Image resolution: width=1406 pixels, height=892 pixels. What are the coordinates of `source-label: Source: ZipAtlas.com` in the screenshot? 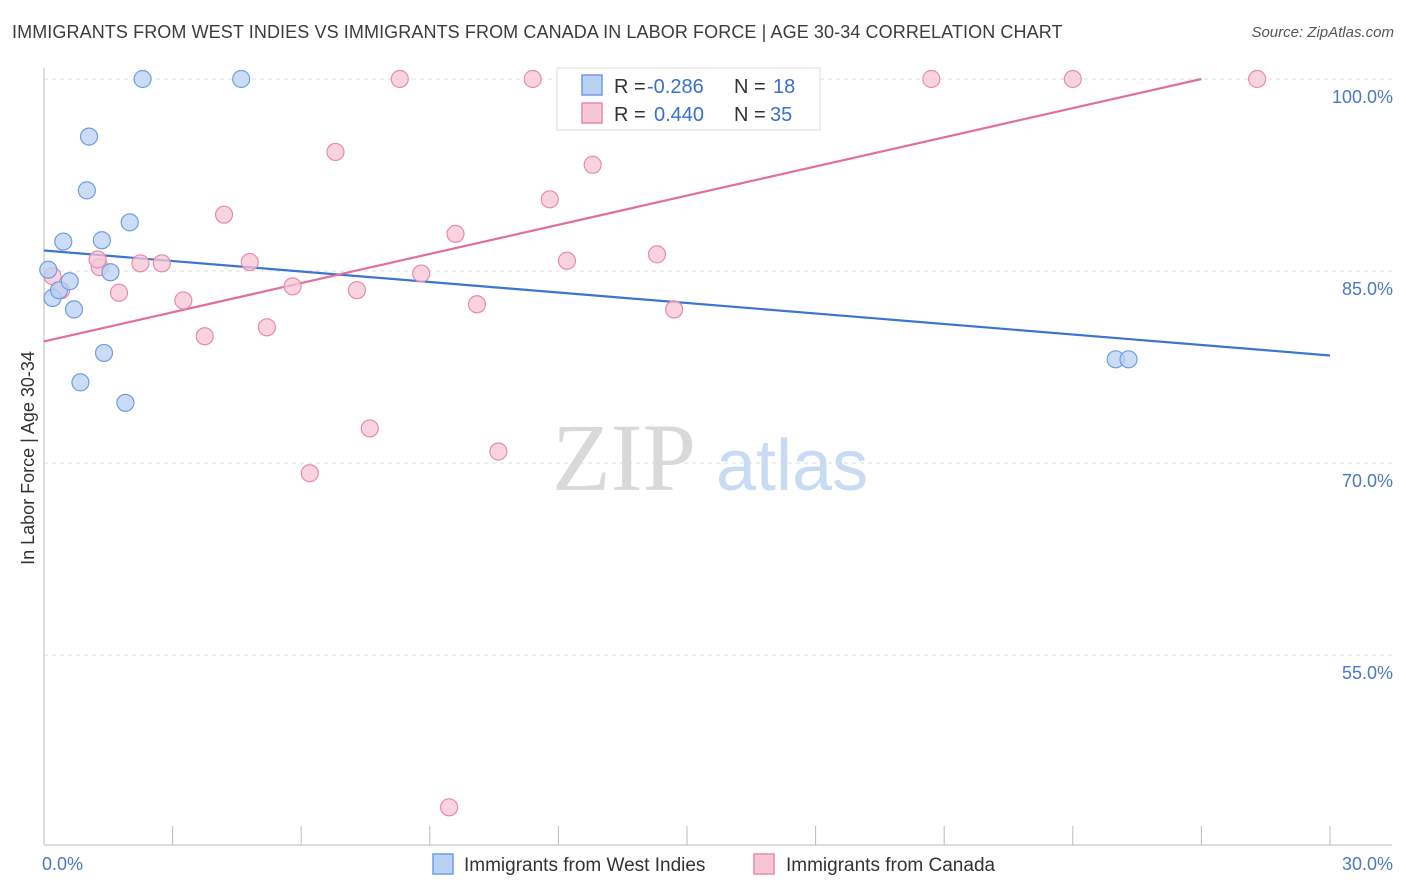 It's located at (1322, 32).